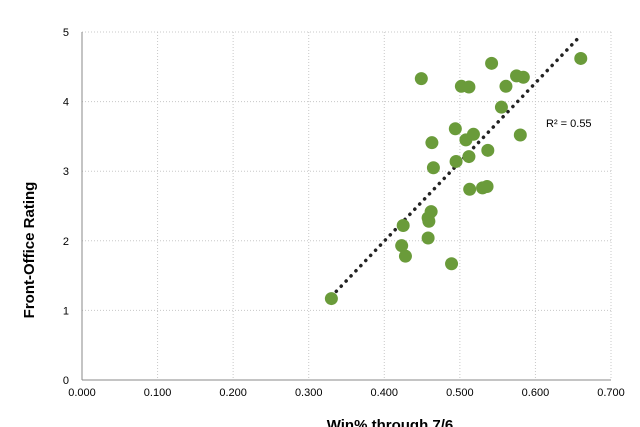  Describe the element at coordinates (29, 250) in the screenshot. I see `y-axis-title: Front-Office Rating` at that location.